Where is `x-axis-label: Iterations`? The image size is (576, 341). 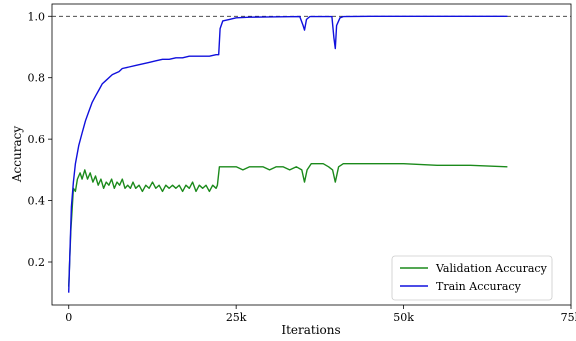 x-axis-label: Iterations is located at coordinates (310, 330).